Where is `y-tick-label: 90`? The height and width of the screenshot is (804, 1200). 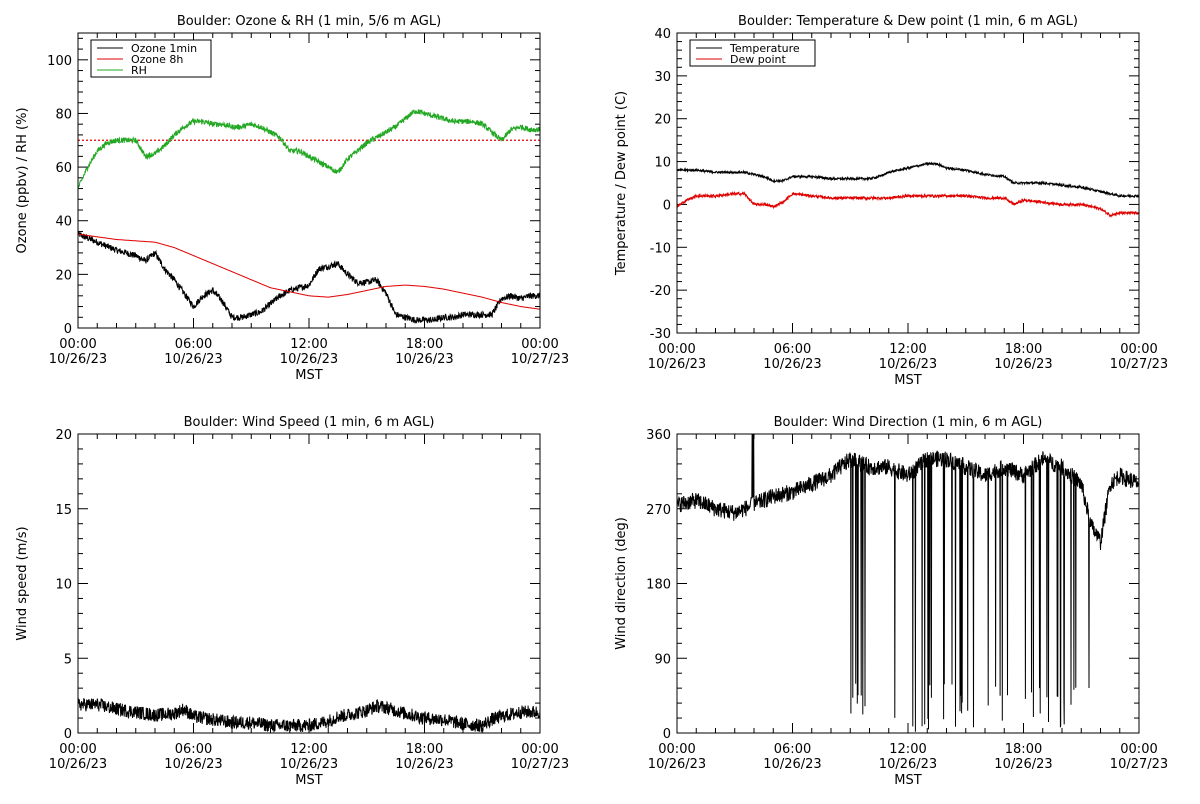
y-tick-label: 90 is located at coordinates (662, 659).